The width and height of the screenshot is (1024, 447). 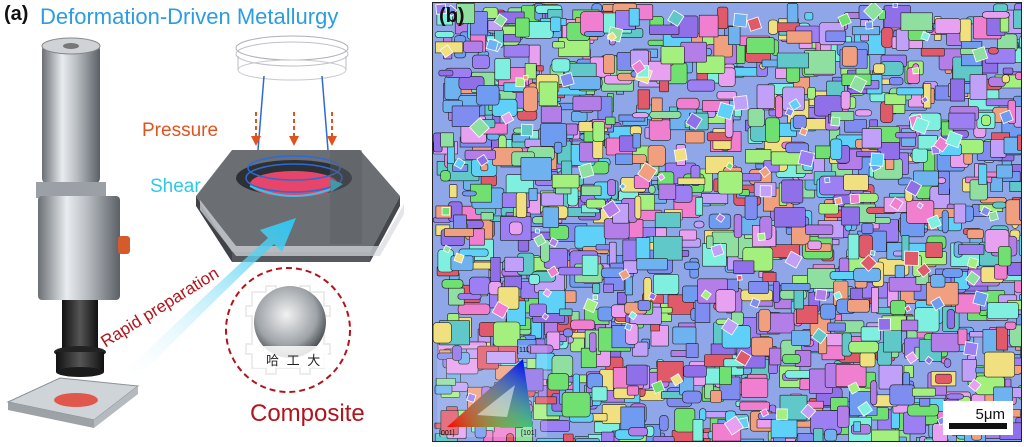 What do you see at coordinates (452, 16) in the screenshot?
I see `panel-b-label: (b)` at bounding box center [452, 16].